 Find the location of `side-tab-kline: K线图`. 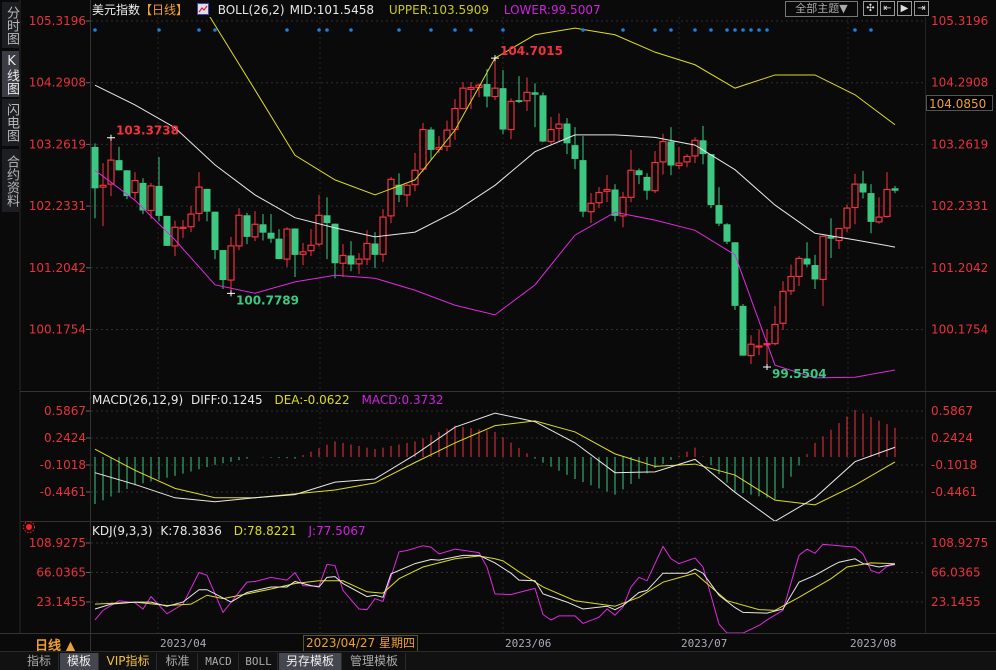

side-tab-kline: K线图 is located at coordinates (10, 74).